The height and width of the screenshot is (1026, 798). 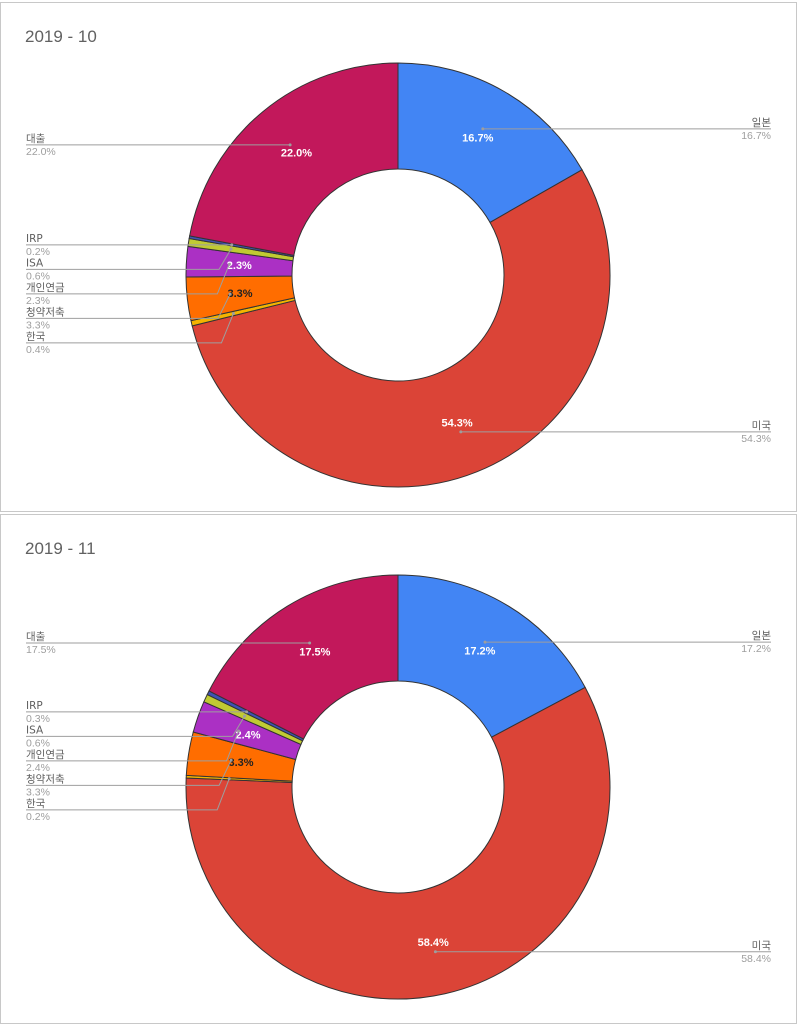 What do you see at coordinates (479, 652) in the screenshot?
I see `slice-value-label: 17.2%` at bounding box center [479, 652].